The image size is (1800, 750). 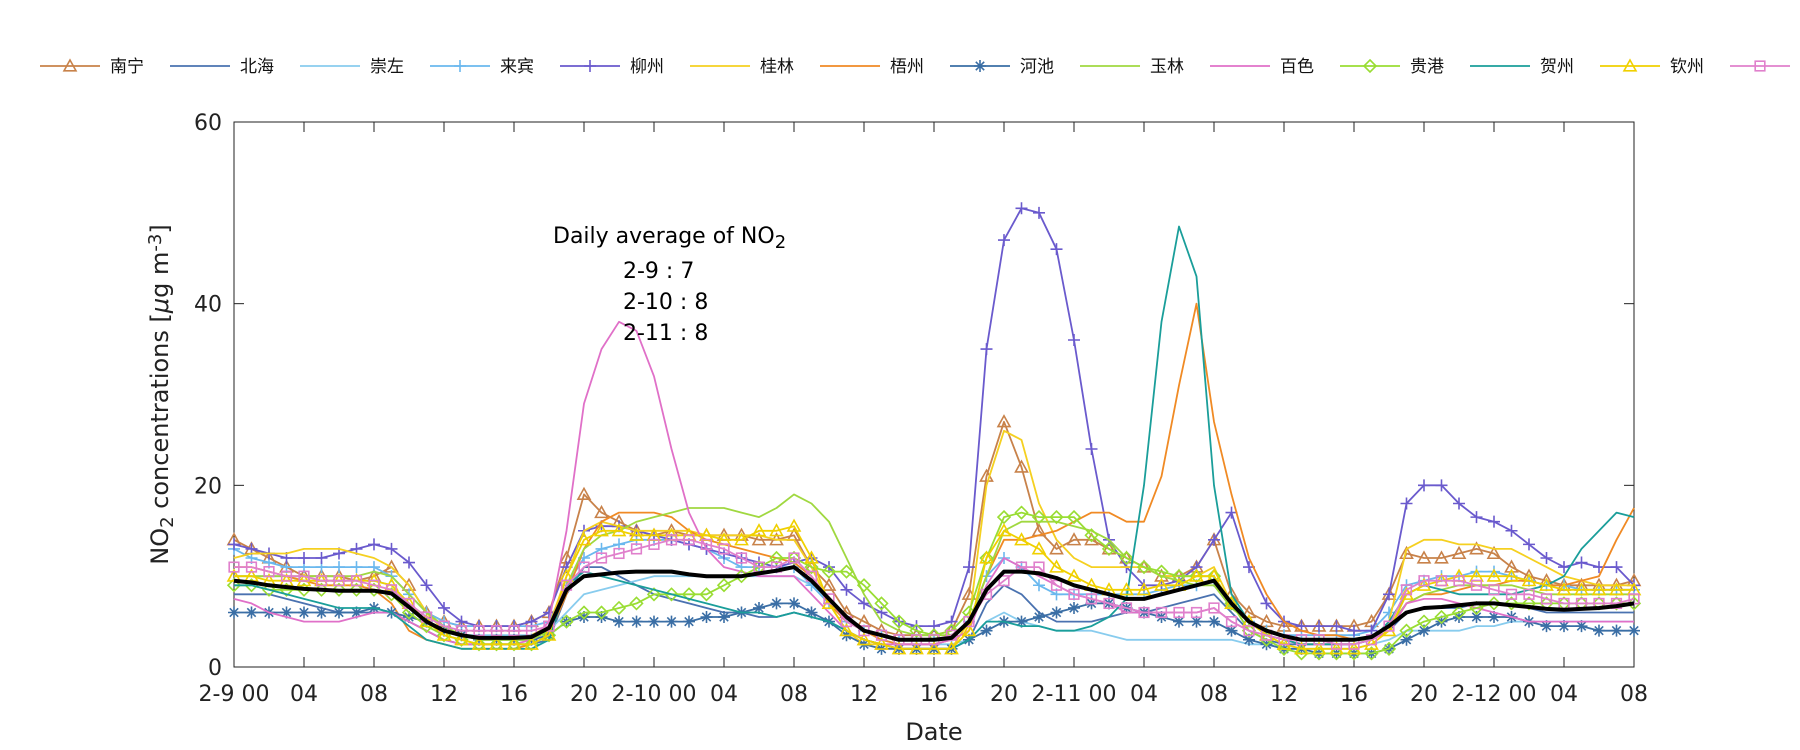 What do you see at coordinates (1494, 694) in the screenshot?
I see `x-tick-label: 2-12 00` at bounding box center [1494, 694].